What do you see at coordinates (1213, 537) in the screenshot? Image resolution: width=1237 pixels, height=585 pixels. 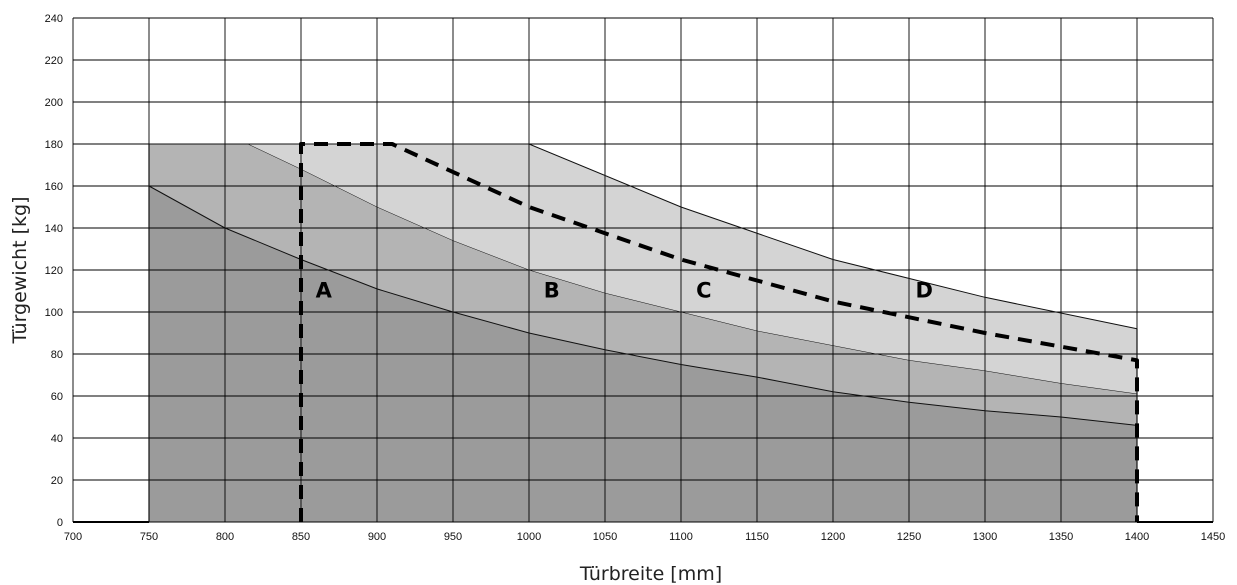 I see `x-tick-label: 1450` at bounding box center [1213, 537].